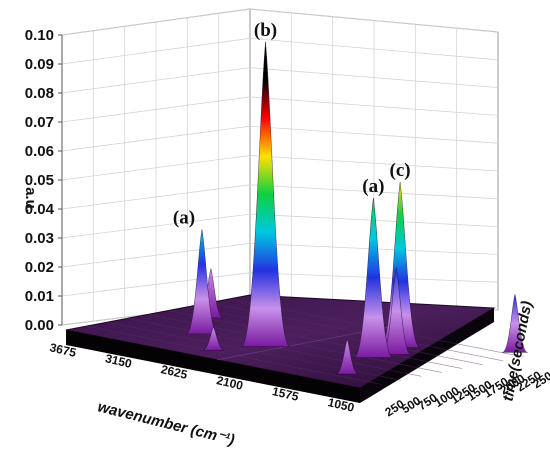  Describe the element at coordinates (118, 361) in the screenshot. I see `x-tick-label: 3150` at that location.